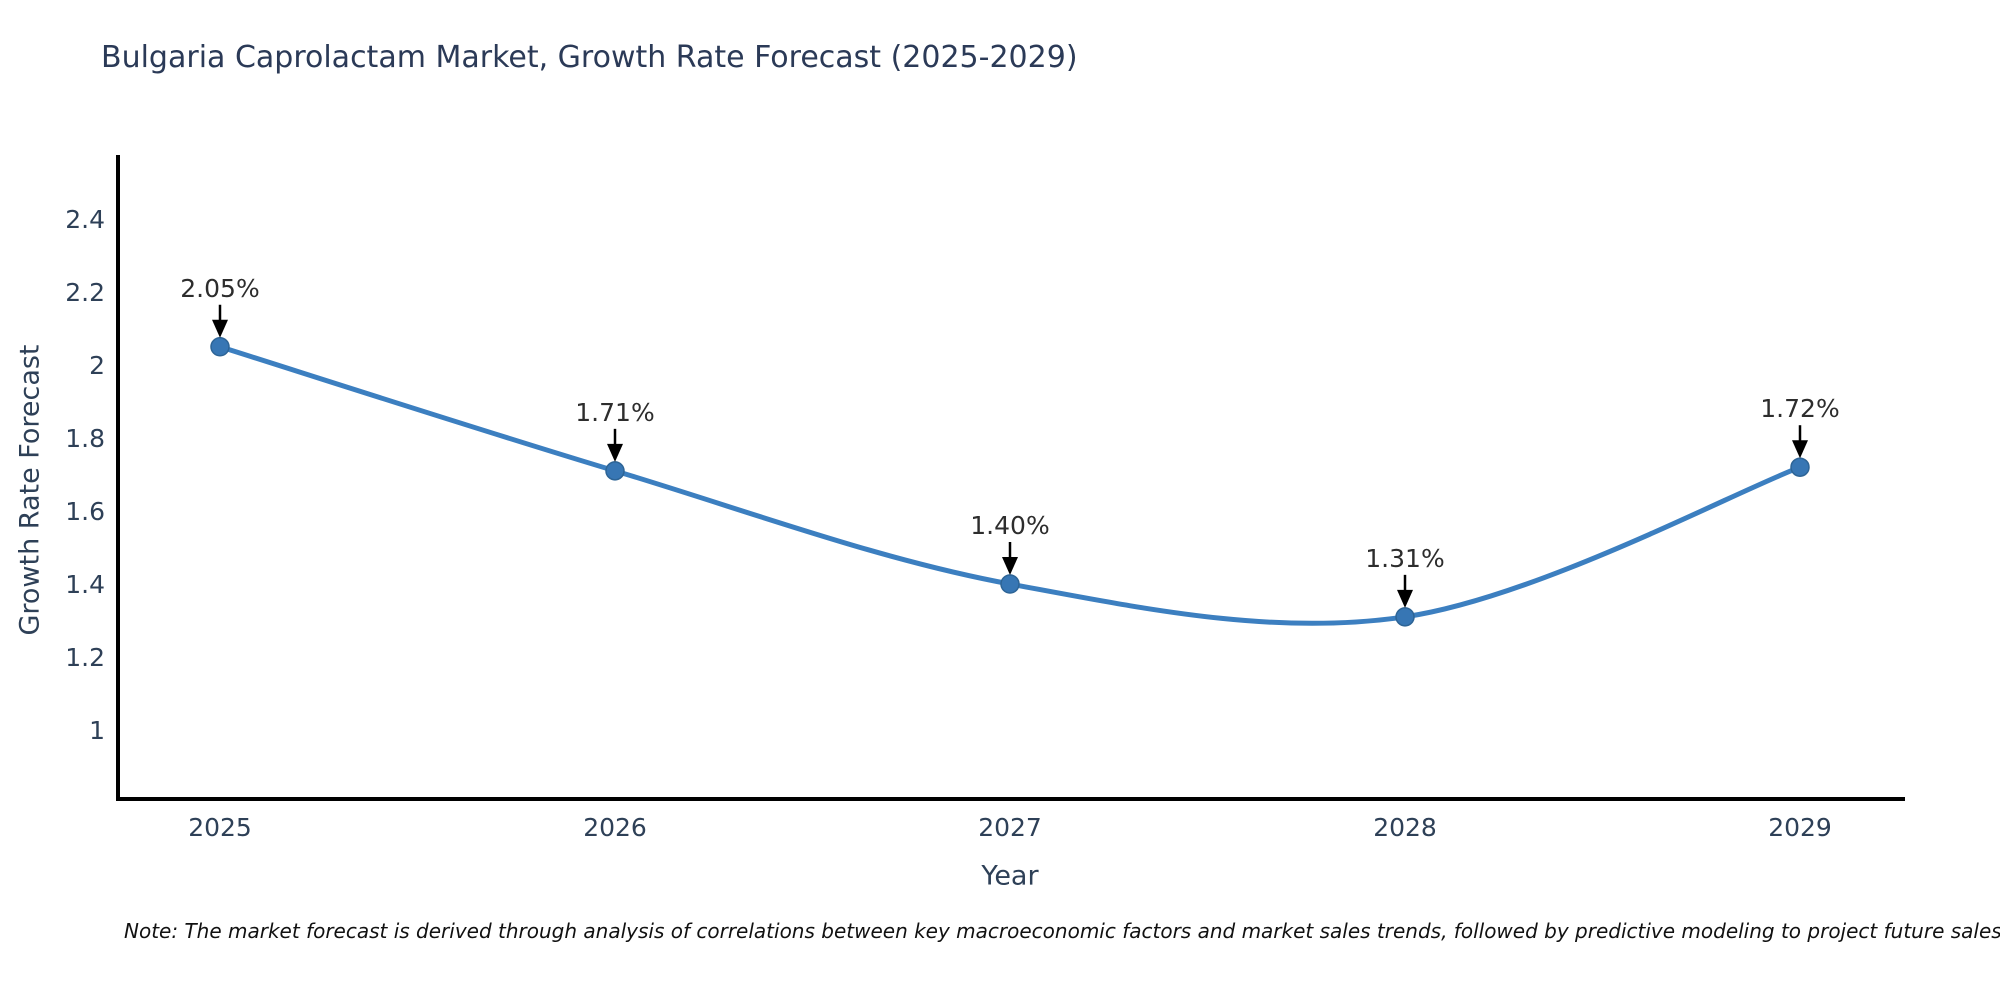 The image size is (2000, 1000). Describe the element at coordinates (85, 584) in the screenshot. I see `y-tick-label: 1.4` at that location.